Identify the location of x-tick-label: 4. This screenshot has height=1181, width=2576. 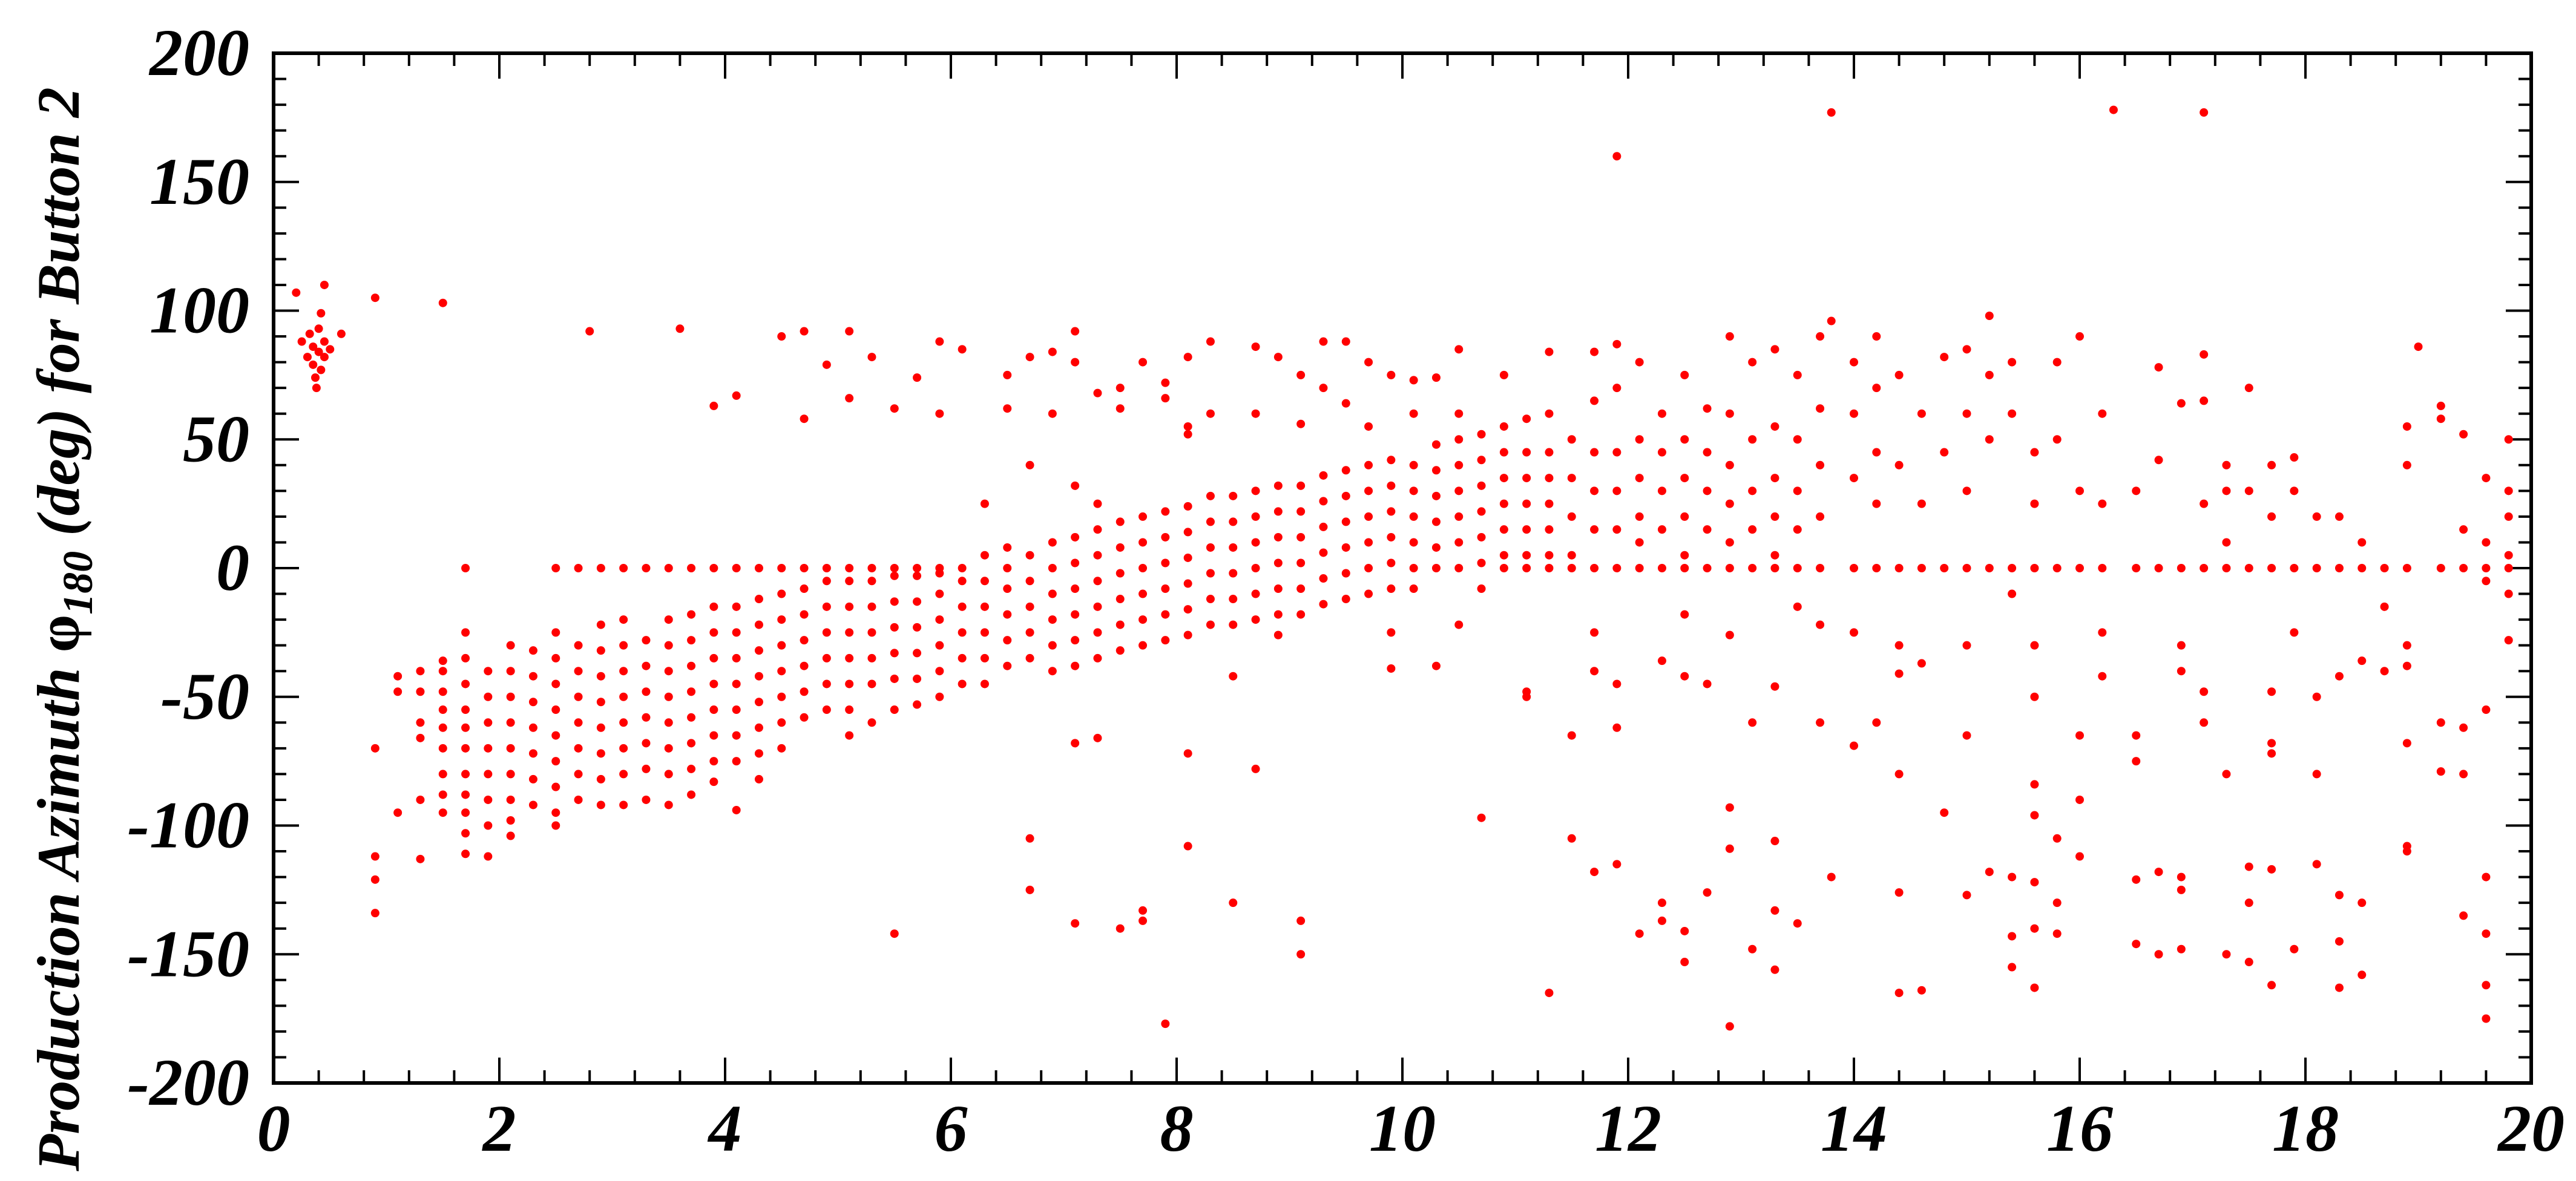
(725, 1128).